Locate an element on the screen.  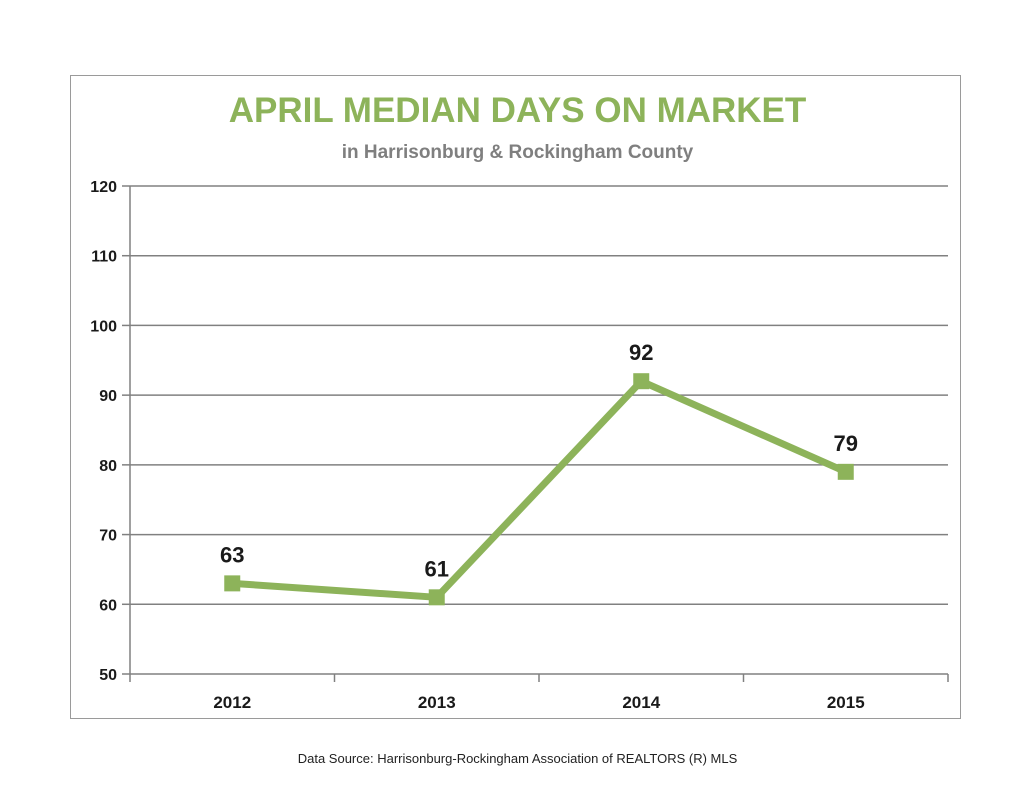
x-tick-label: 2014 is located at coordinates (641, 702).